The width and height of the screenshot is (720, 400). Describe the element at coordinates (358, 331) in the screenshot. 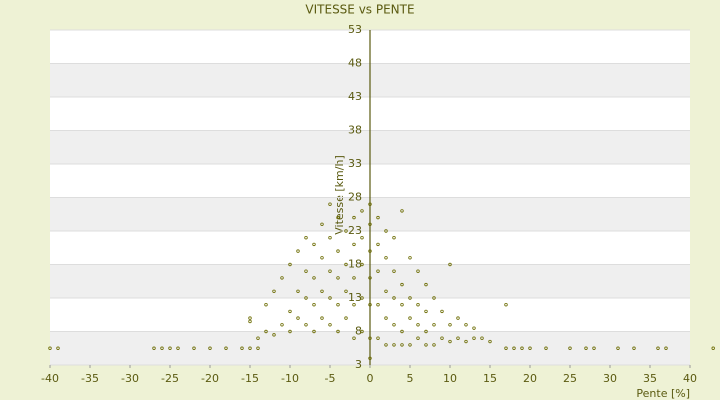

I see `y-tick-label: 8` at that location.